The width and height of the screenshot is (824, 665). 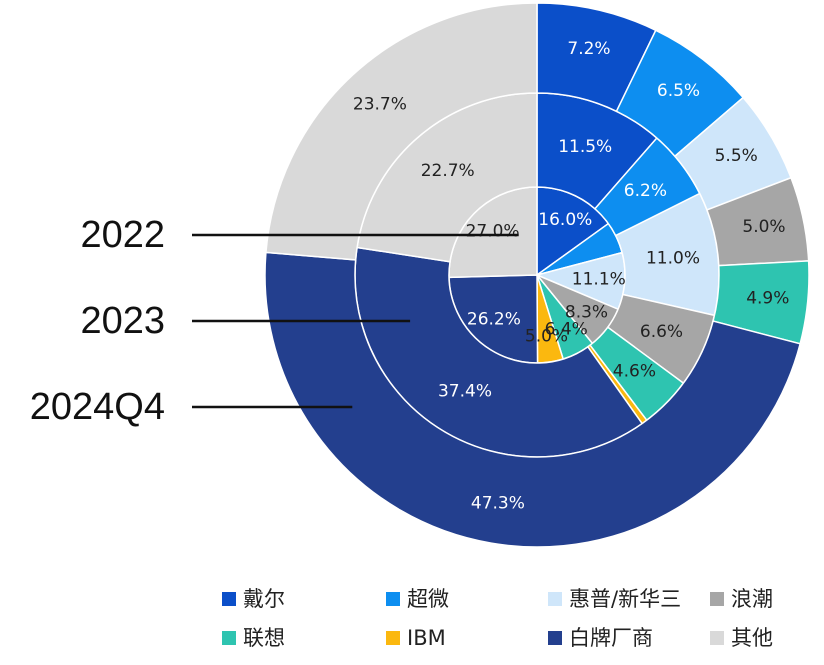 I want to click on slice-label-2024q4-5: 4.9%, so click(x=767, y=299).